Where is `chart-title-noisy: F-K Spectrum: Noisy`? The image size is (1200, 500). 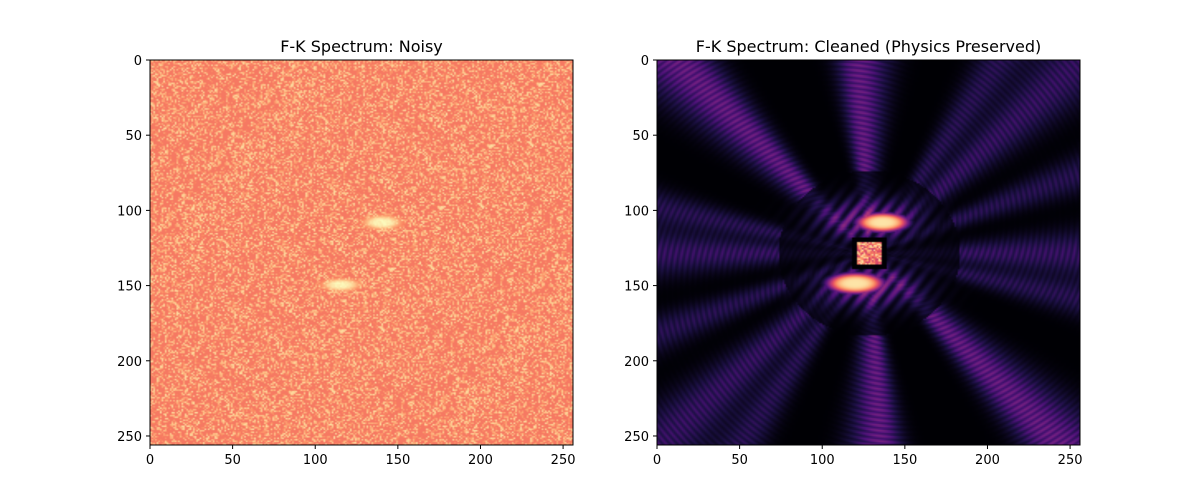
chart-title-noisy: F-K Spectrum: Noisy is located at coordinates (361, 46).